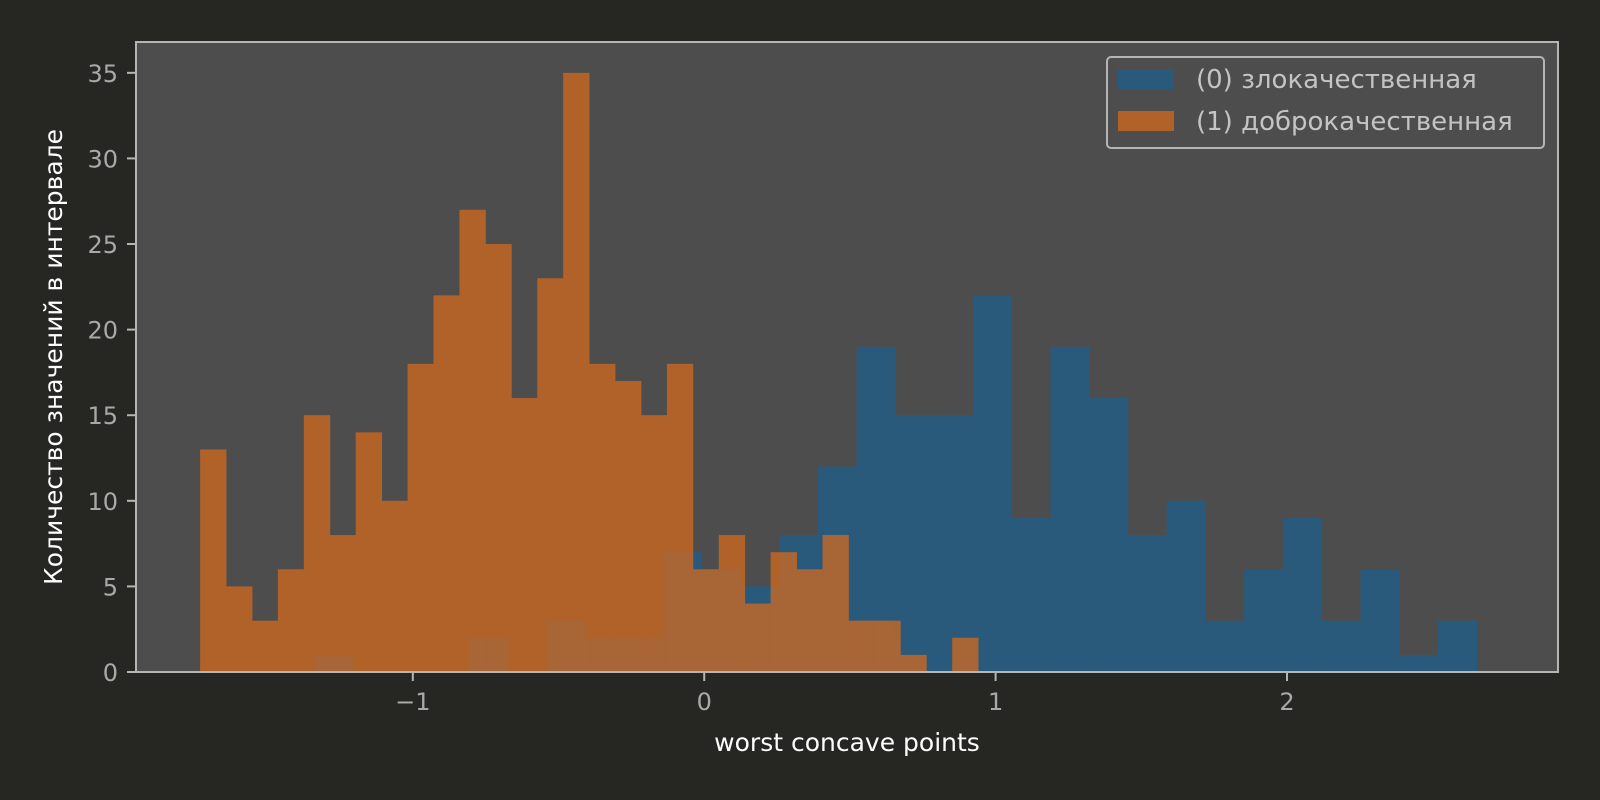 Image resolution: width=1600 pixels, height=800 pixels. I want to click on y-axis-label: Количество значений в интервале, so click(53, 357).